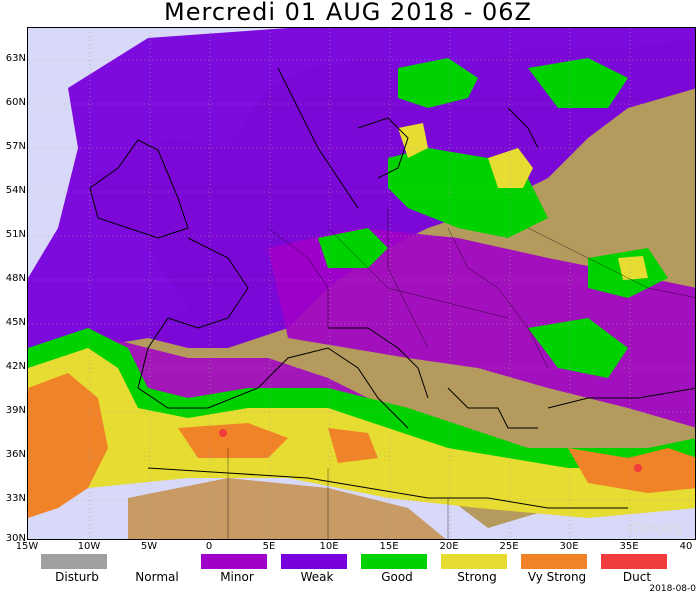  I want to click on legend-label-strong: Strong, so click(477, 577).